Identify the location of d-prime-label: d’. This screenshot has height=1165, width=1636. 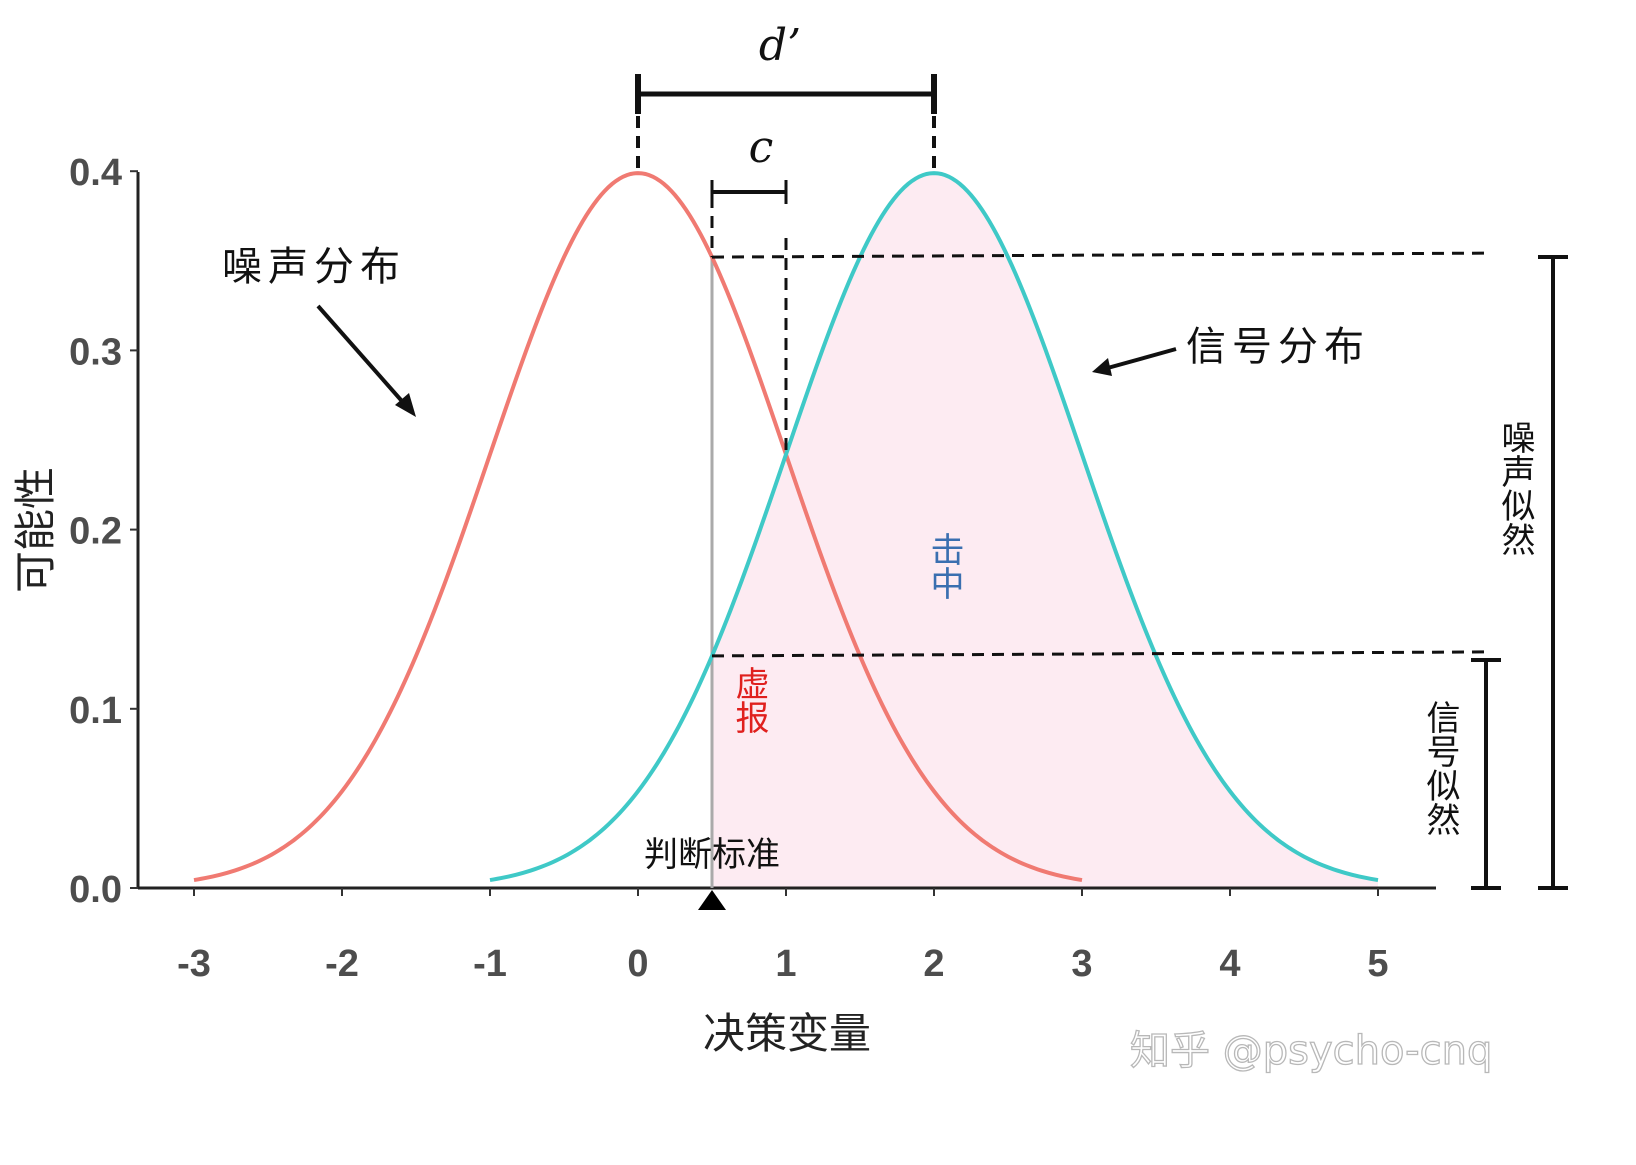
(780, 45).